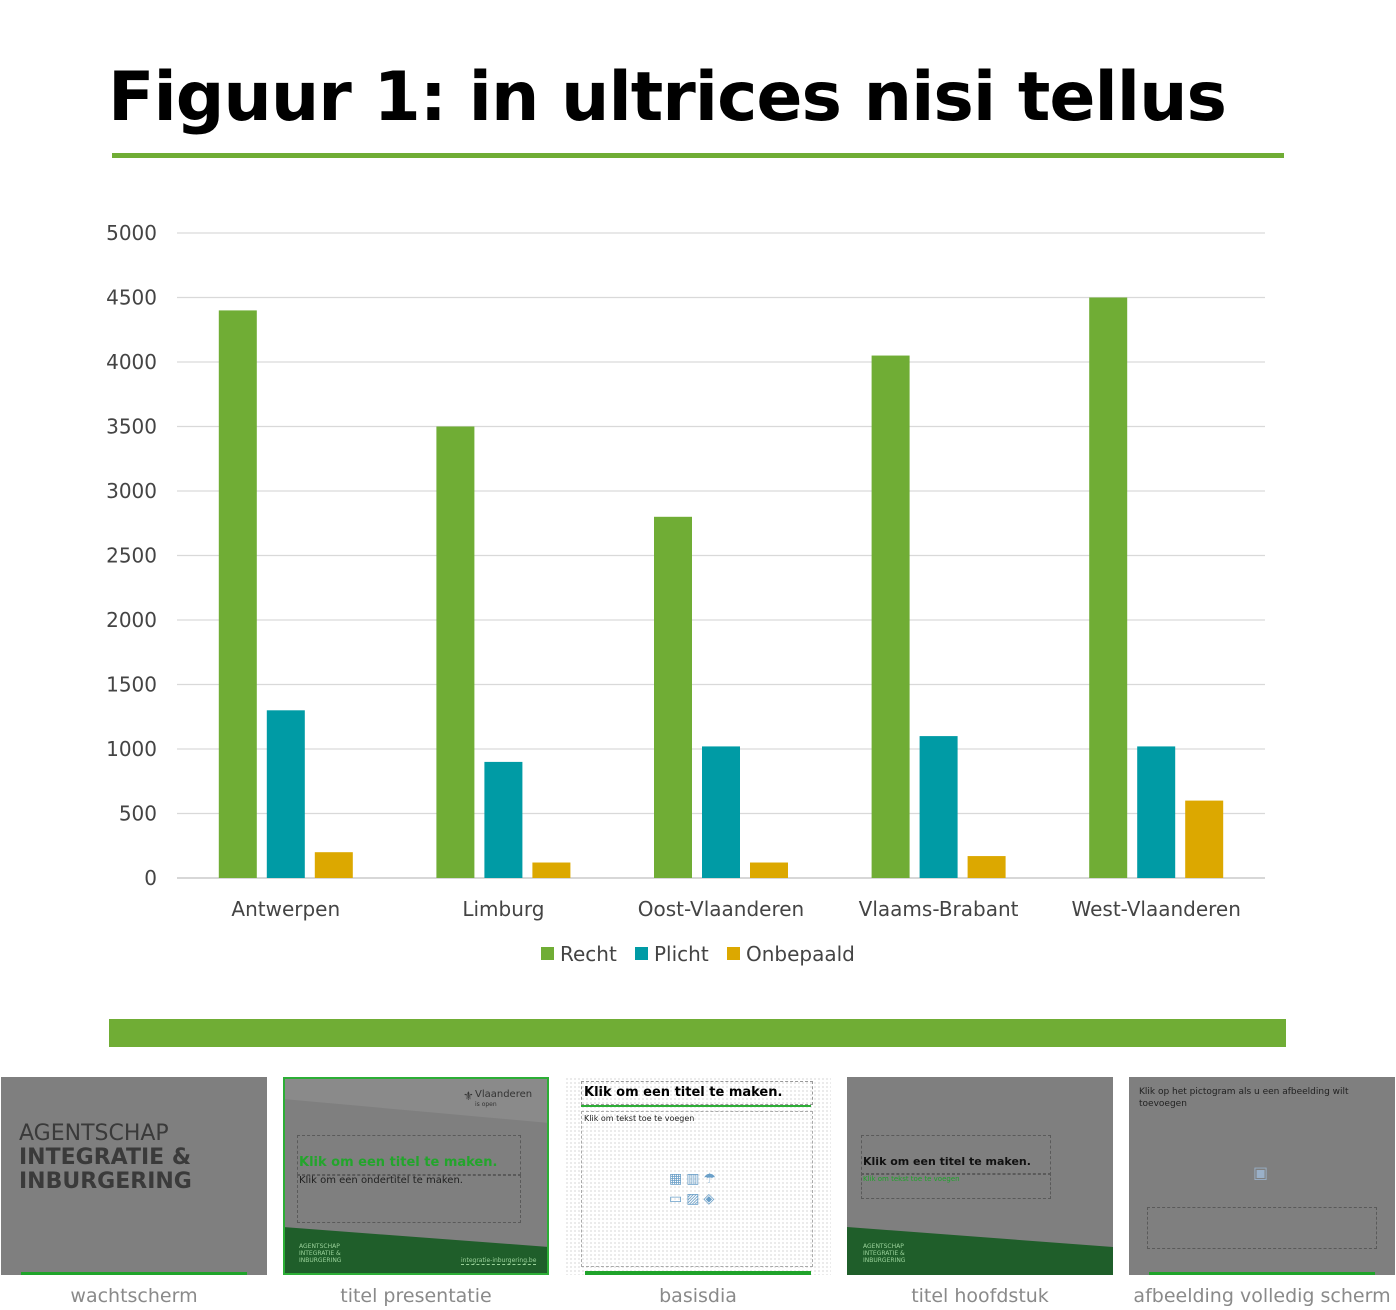  I want to click on insert-picture-icon: ▣, so click(1261, 1172).